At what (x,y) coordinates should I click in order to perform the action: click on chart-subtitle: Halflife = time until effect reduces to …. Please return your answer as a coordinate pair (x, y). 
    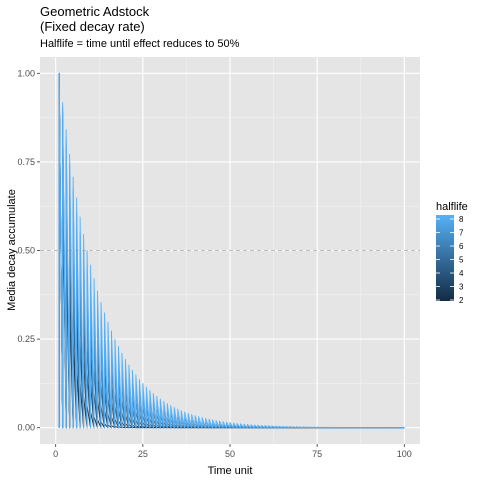
    Looking at the image, I should click on (140, 44).